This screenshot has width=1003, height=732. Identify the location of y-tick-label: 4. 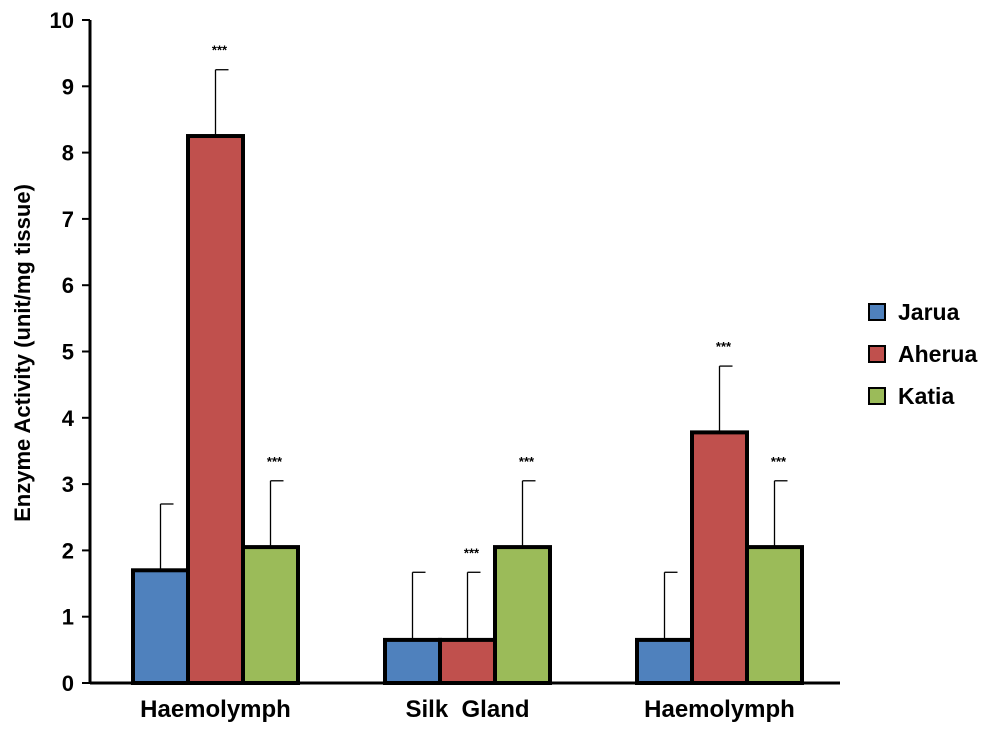
(68, 418).